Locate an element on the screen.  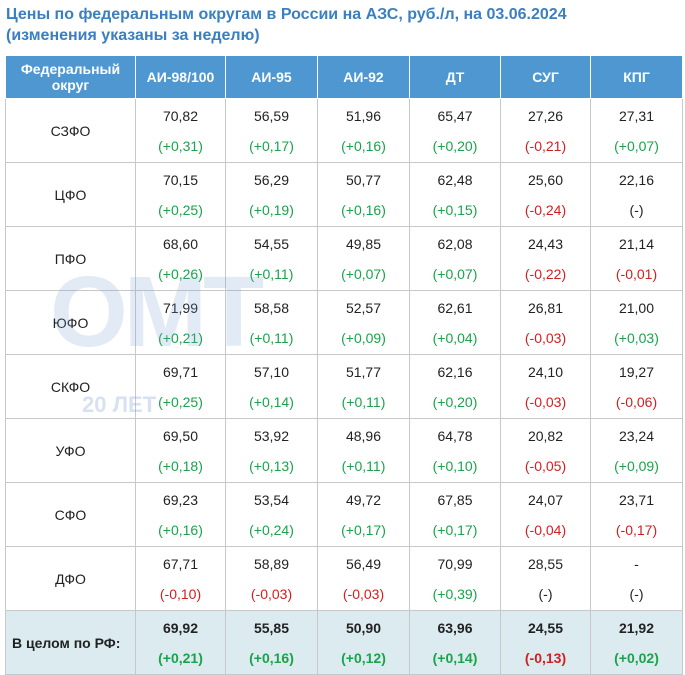
change: (-0,06) is located at coordinates (636, 401).